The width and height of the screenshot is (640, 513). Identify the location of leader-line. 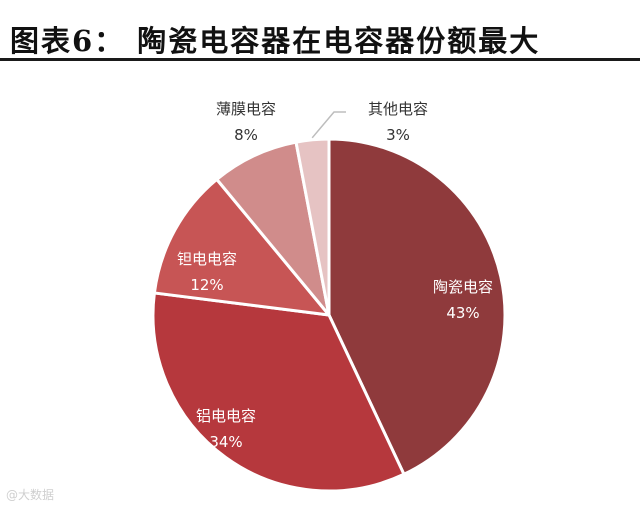
(328, 125).